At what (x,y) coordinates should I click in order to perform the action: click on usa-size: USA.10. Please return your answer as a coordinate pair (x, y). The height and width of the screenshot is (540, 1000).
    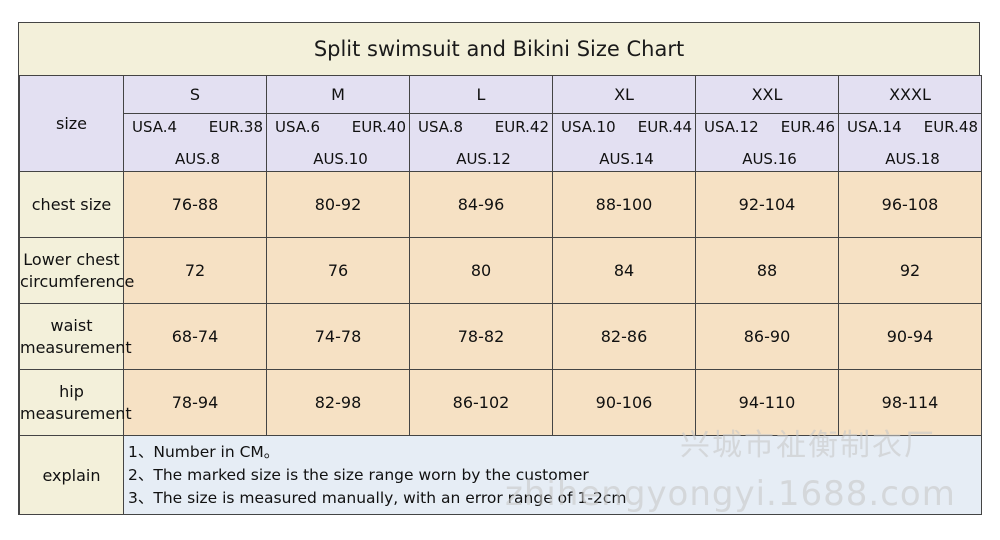
    Looking at the image, I should click on (588, 126).